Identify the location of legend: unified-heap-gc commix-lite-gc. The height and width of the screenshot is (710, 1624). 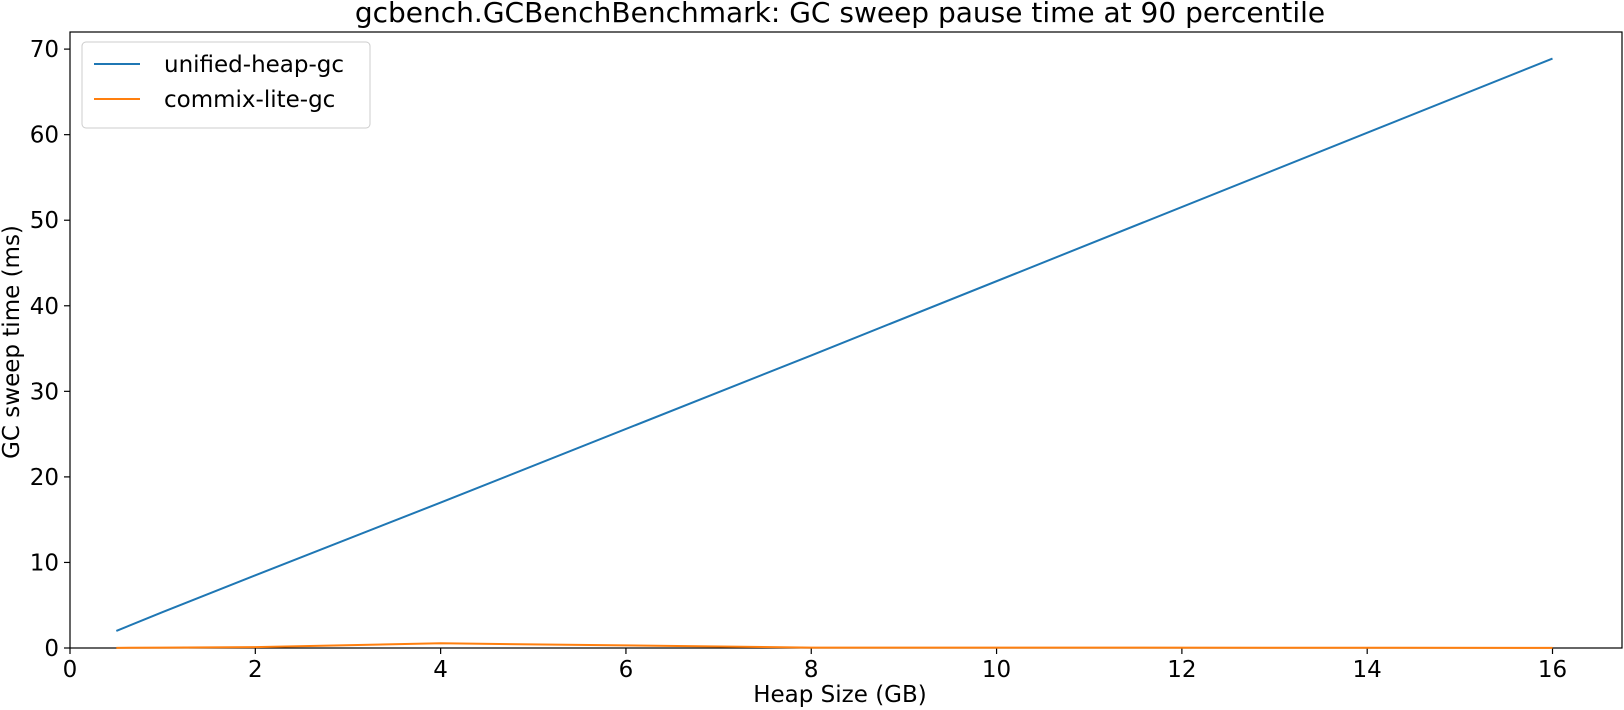
(226, 85).